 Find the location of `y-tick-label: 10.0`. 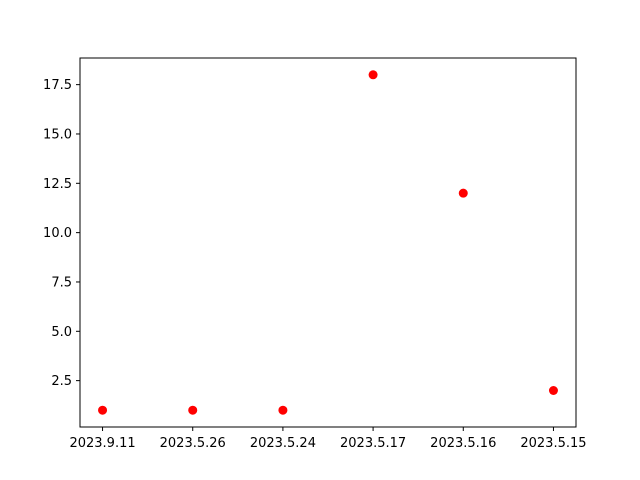

y-tick-label: 10.0 is located at coordinates (57, 233).